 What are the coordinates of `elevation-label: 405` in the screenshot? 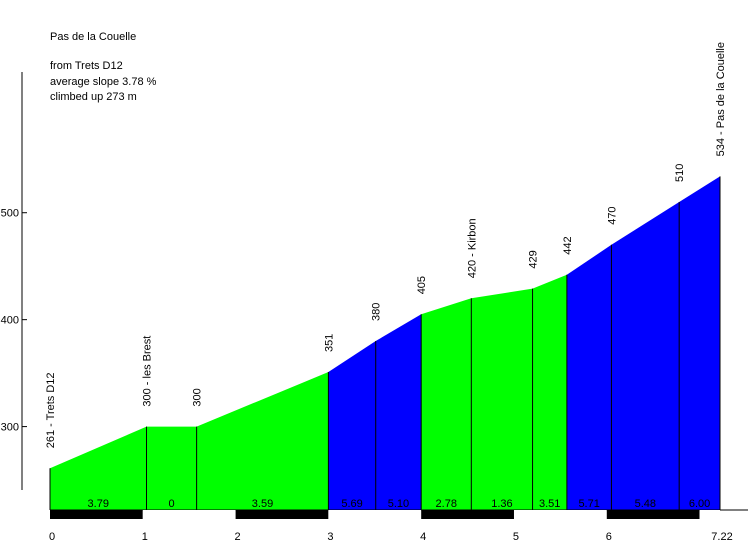 It's located at (422, 285).